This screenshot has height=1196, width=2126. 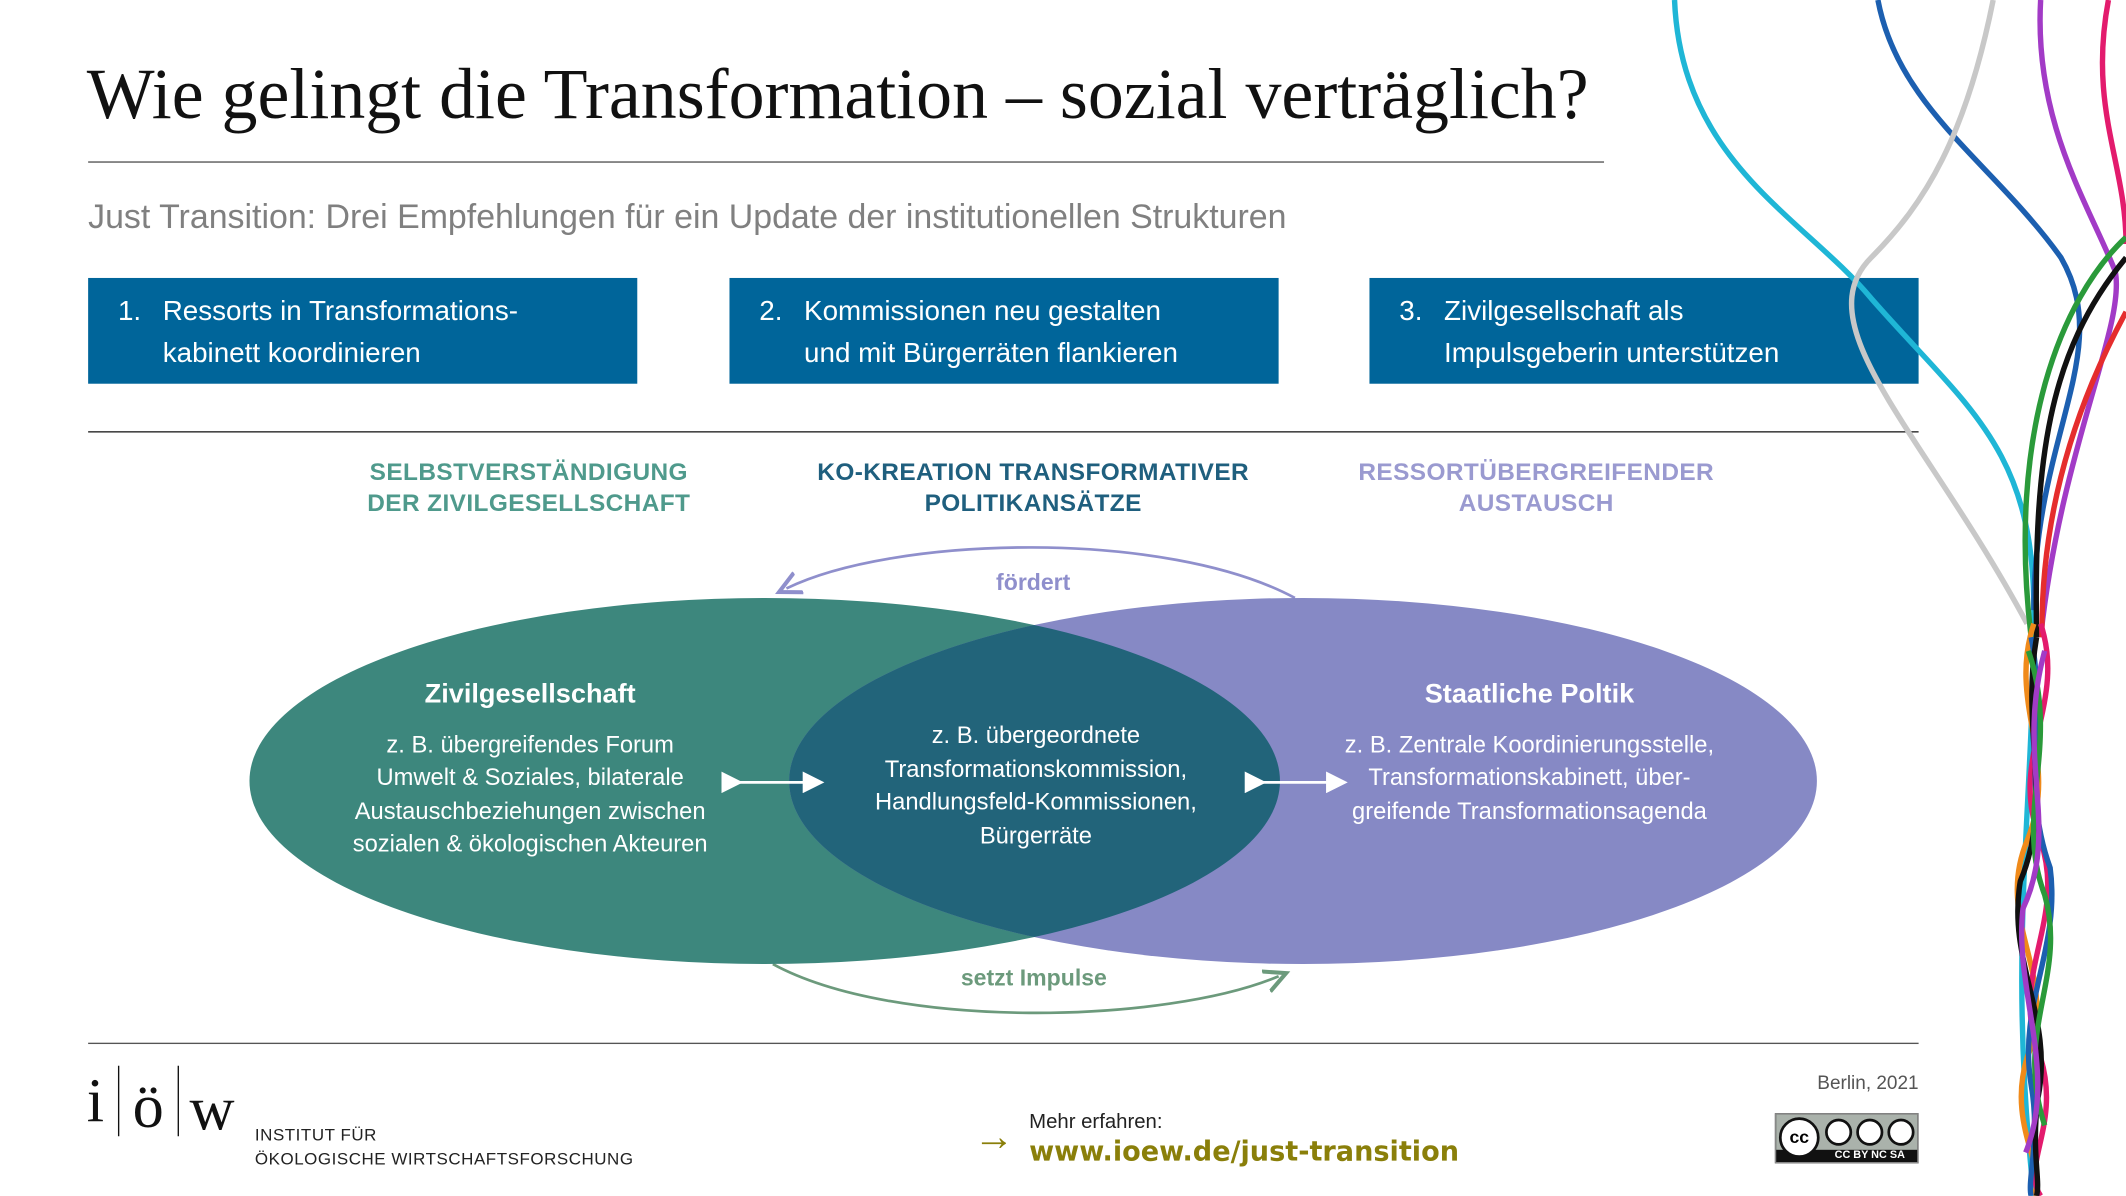 I want to click on heading-cross-department: RESSORTÜBERGREIFENDER AUSTAUSCH, so click(x=1536, y=487).